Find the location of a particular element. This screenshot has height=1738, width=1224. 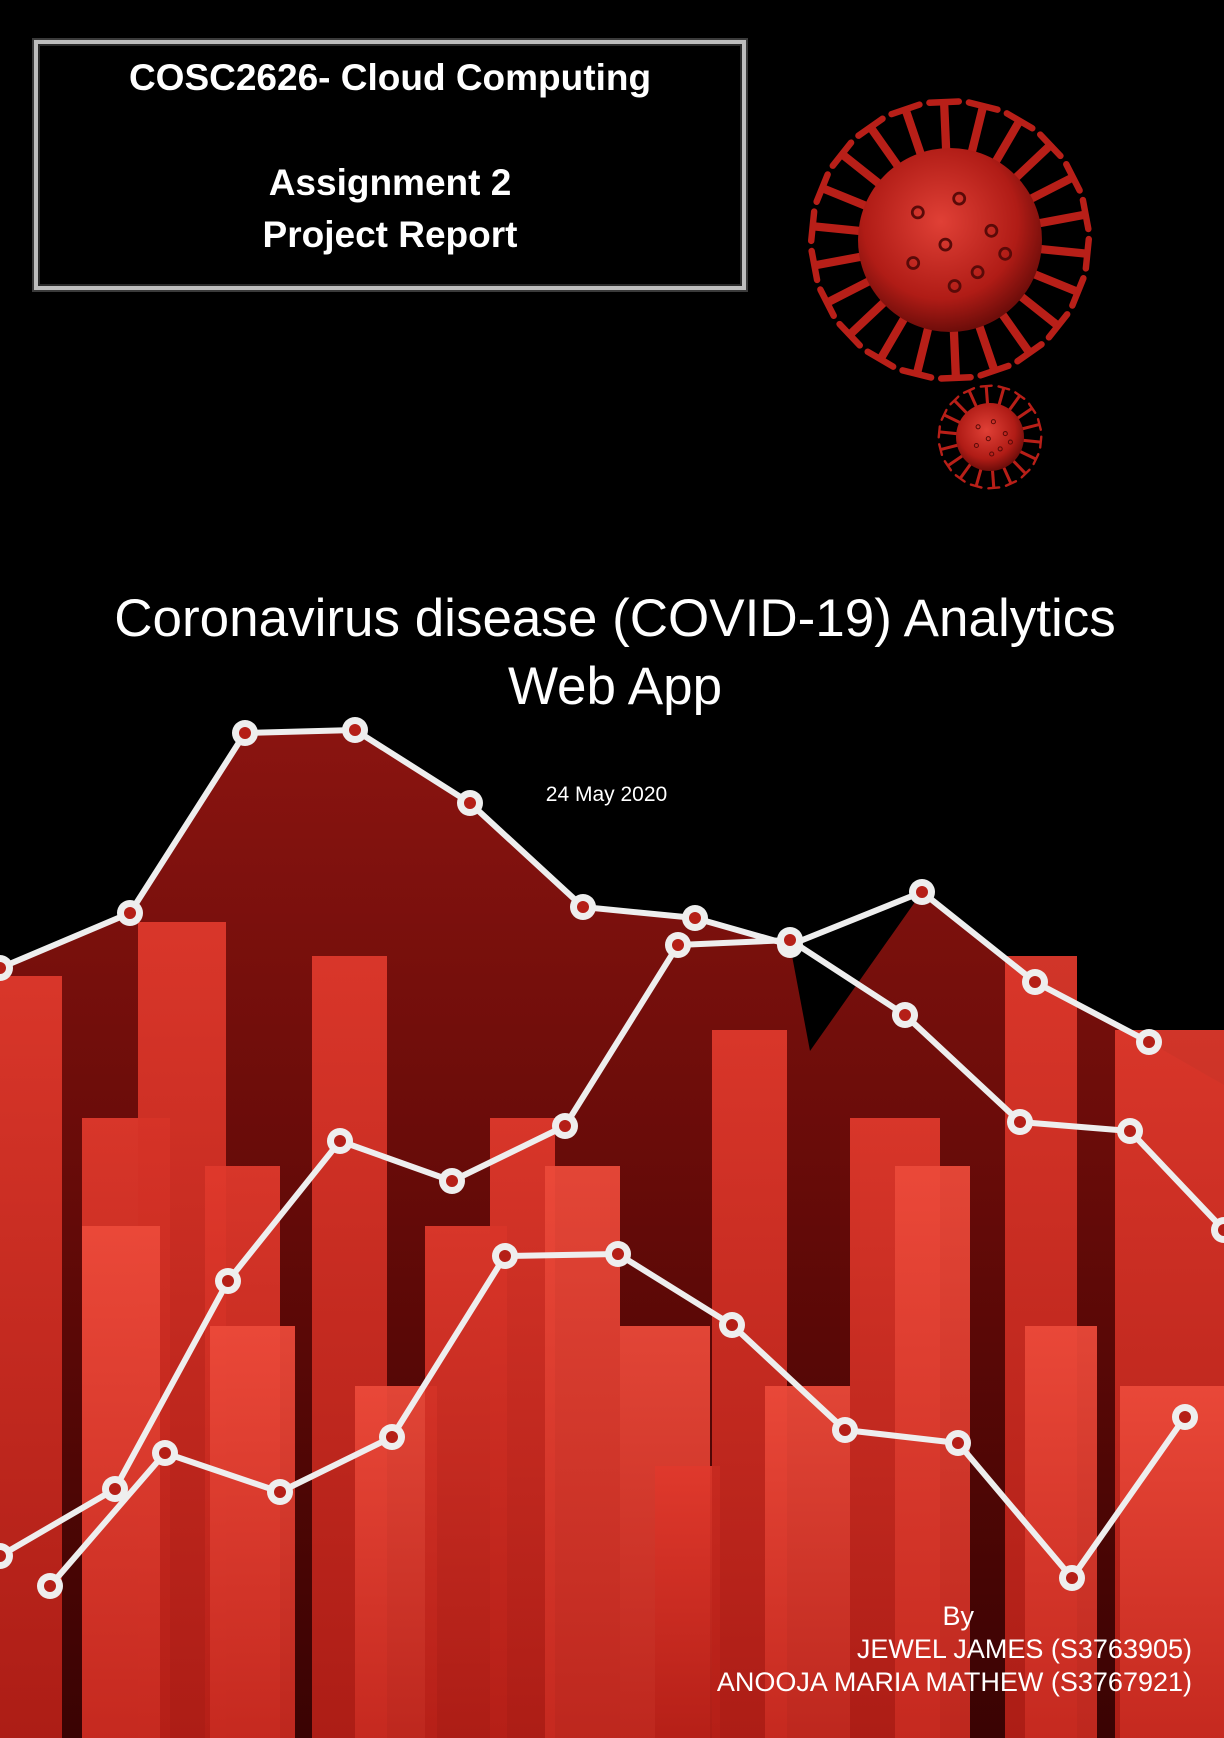

virus-icon-small is located at coordinates (990, 437).